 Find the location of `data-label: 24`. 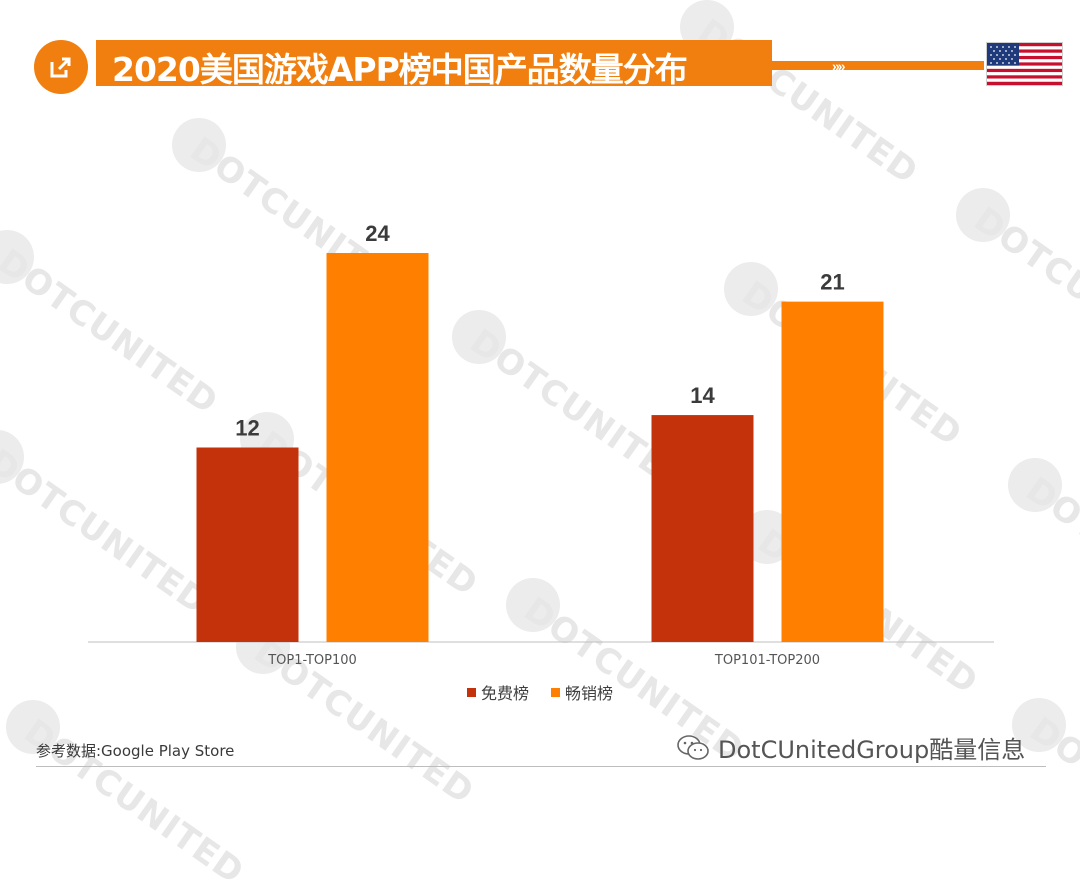

data-label: 24 is located at coordinates (377, 233).